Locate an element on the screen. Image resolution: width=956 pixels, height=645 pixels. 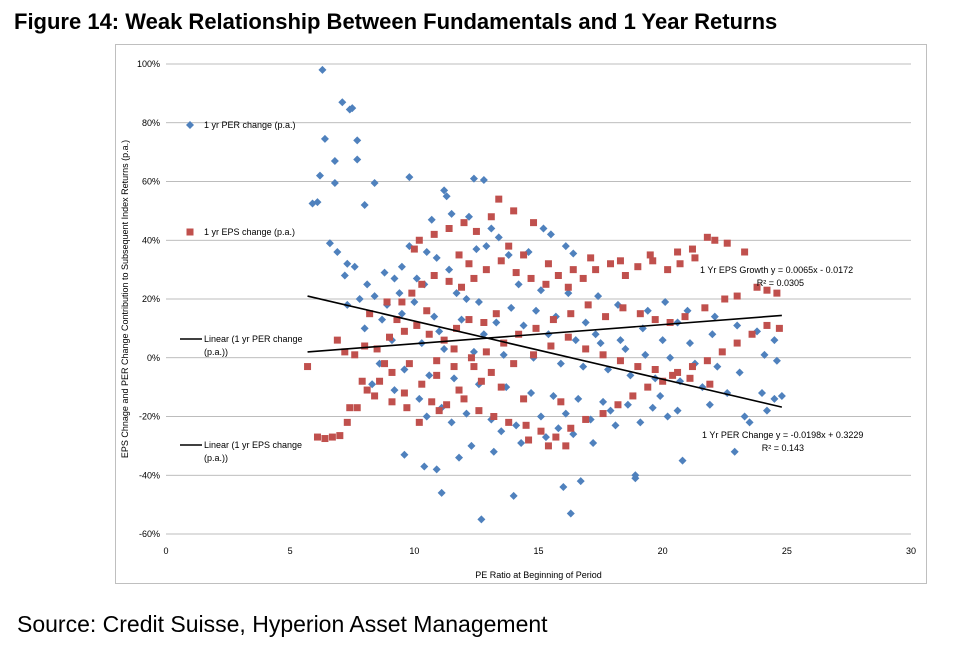
legend-label-cont: (p.a.)) is located at coordinates (216, 458).